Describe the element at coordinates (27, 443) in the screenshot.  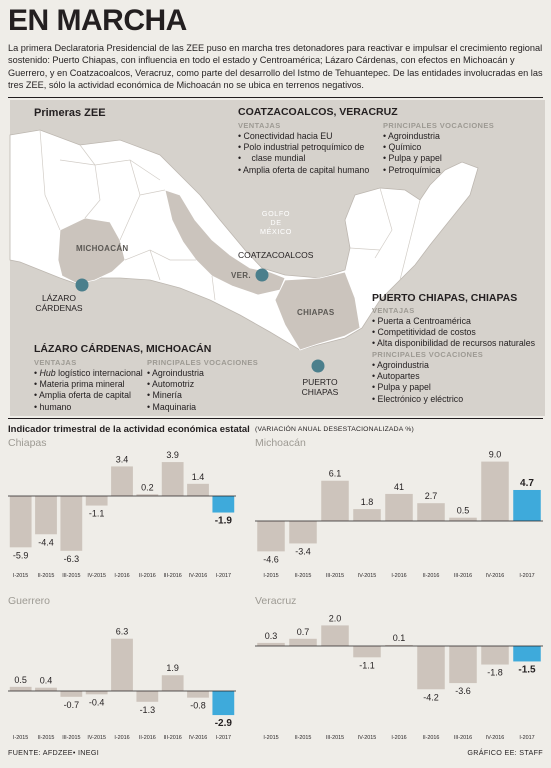
I see `chart-title: Chiapas` at that location.